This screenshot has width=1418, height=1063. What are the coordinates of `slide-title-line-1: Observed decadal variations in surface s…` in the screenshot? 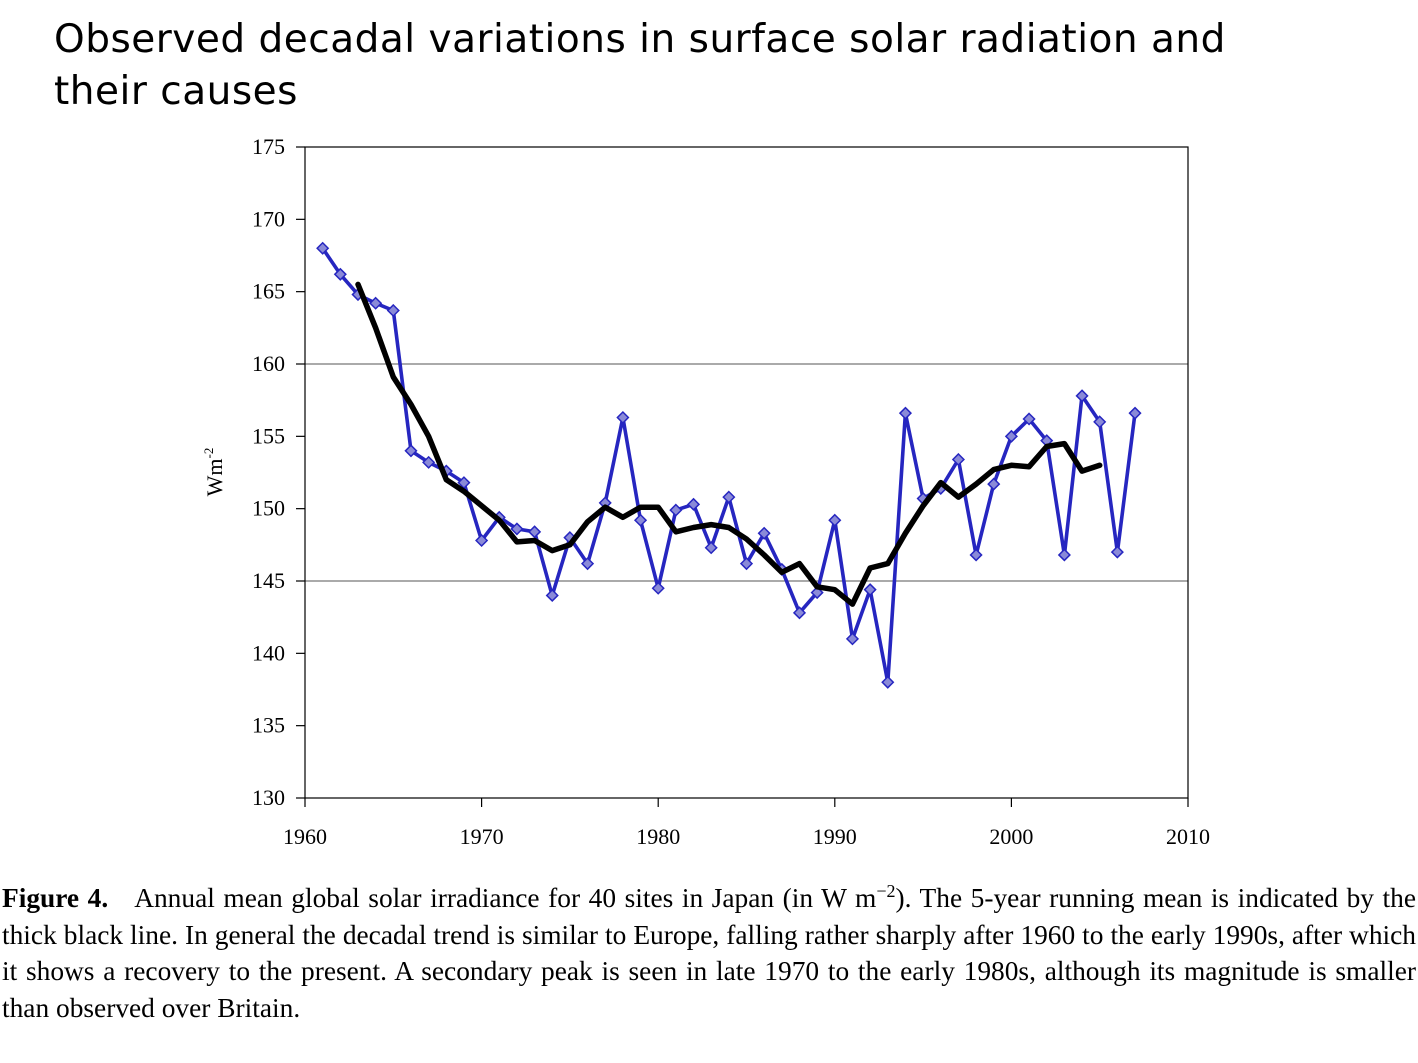 It's located at (640, 39).